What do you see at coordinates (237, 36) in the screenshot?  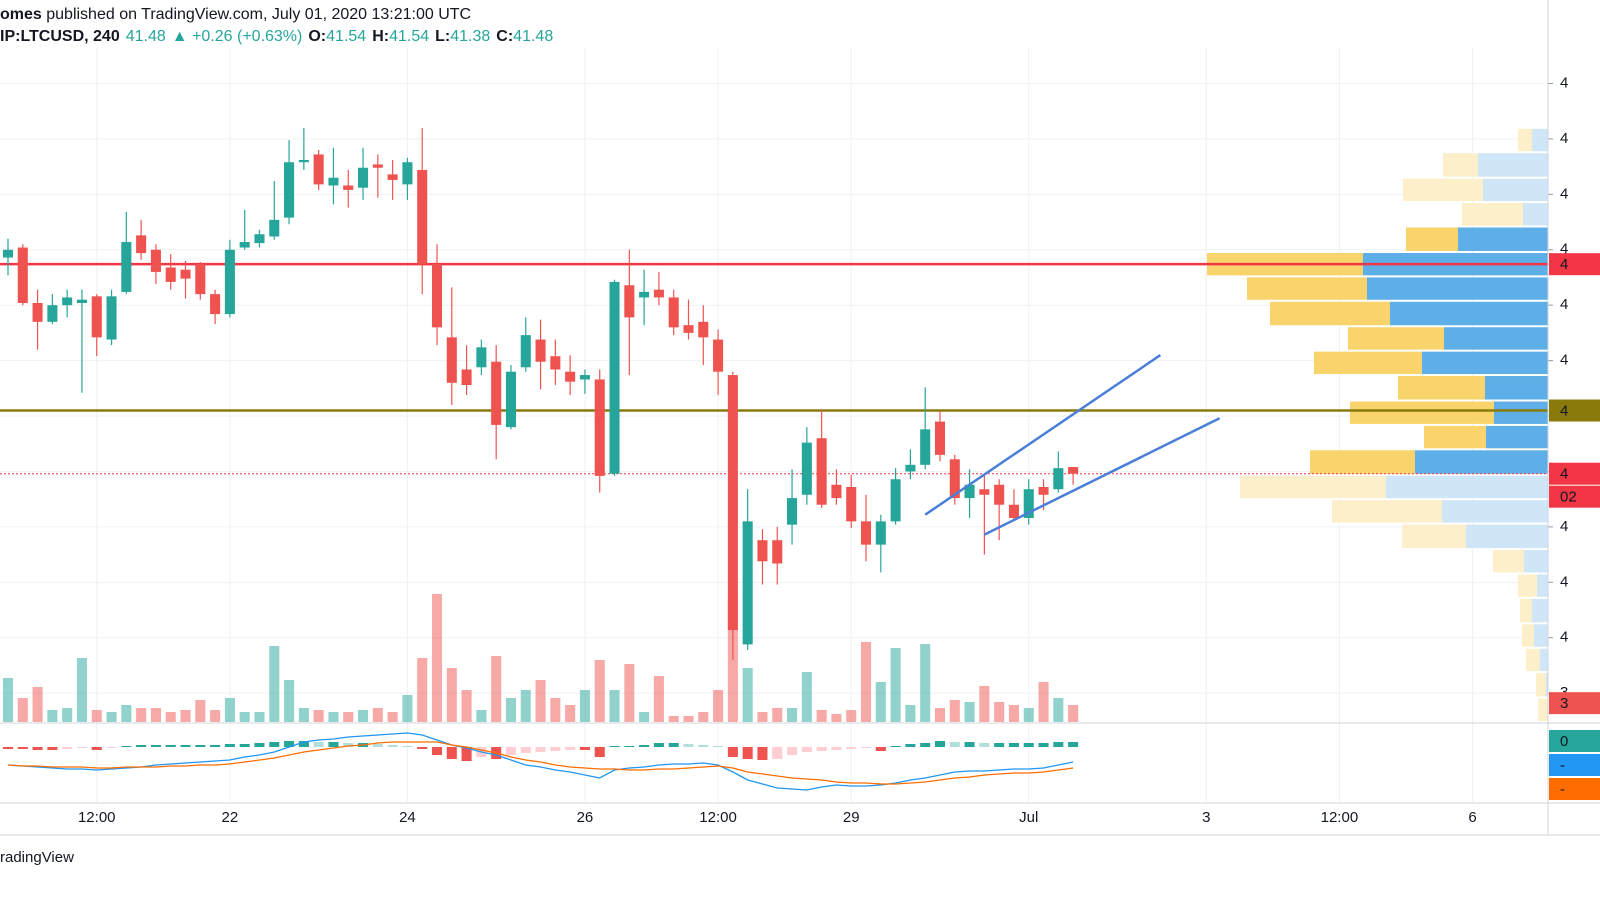 I see `change: ▲ +0.26 (+0.63%)` at bounding box center [237, 36].